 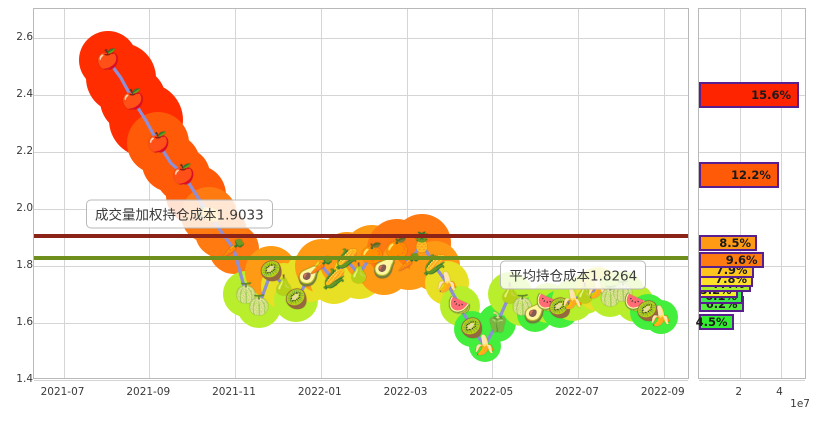 I want to click on y-axis-tick-label: 1.8, so click(x=24, y=264).